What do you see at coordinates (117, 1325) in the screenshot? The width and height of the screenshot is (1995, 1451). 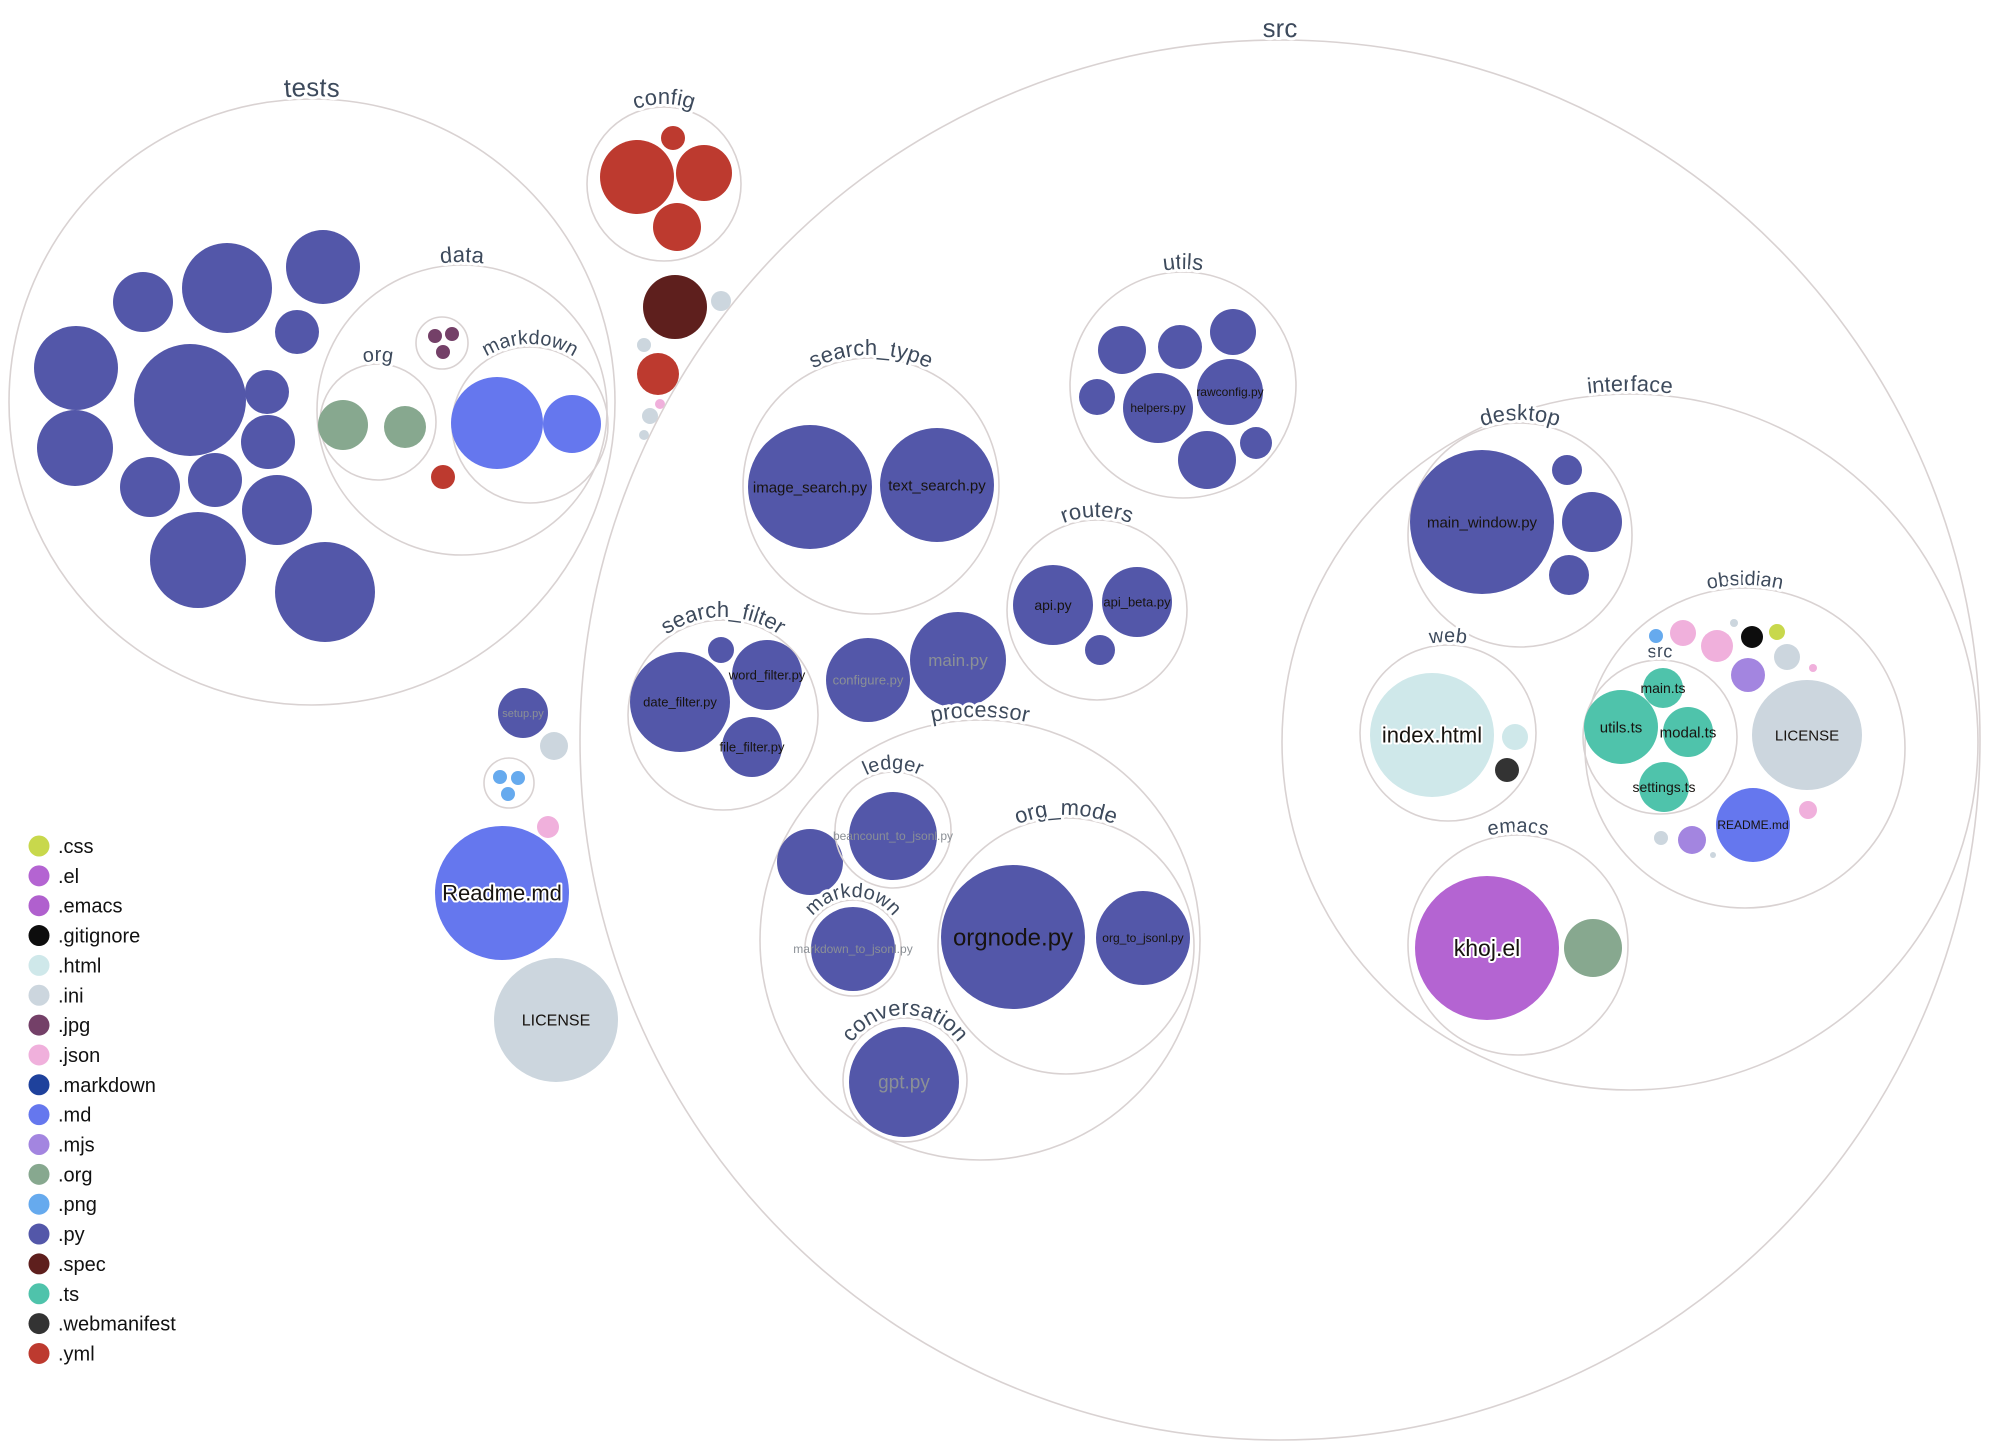 I see `legend-label-webmanifest: .webmanifest` at bounding box center [117, 1325].